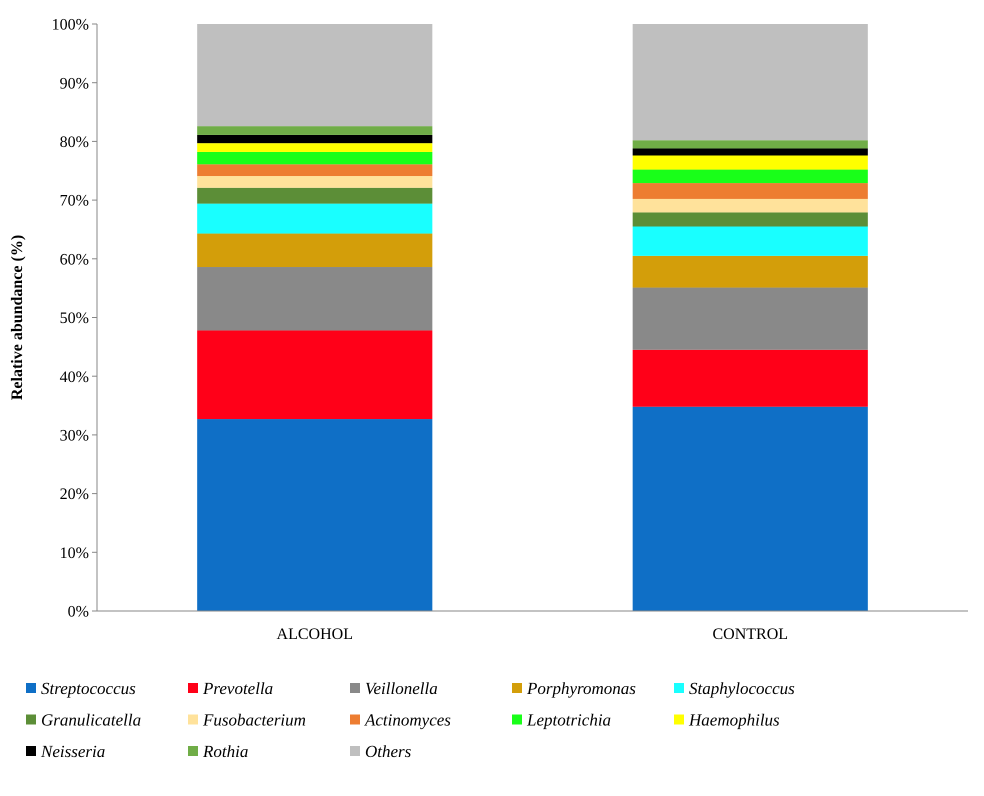  I want to click on y-tick-label: 20%, so click(74, 495).